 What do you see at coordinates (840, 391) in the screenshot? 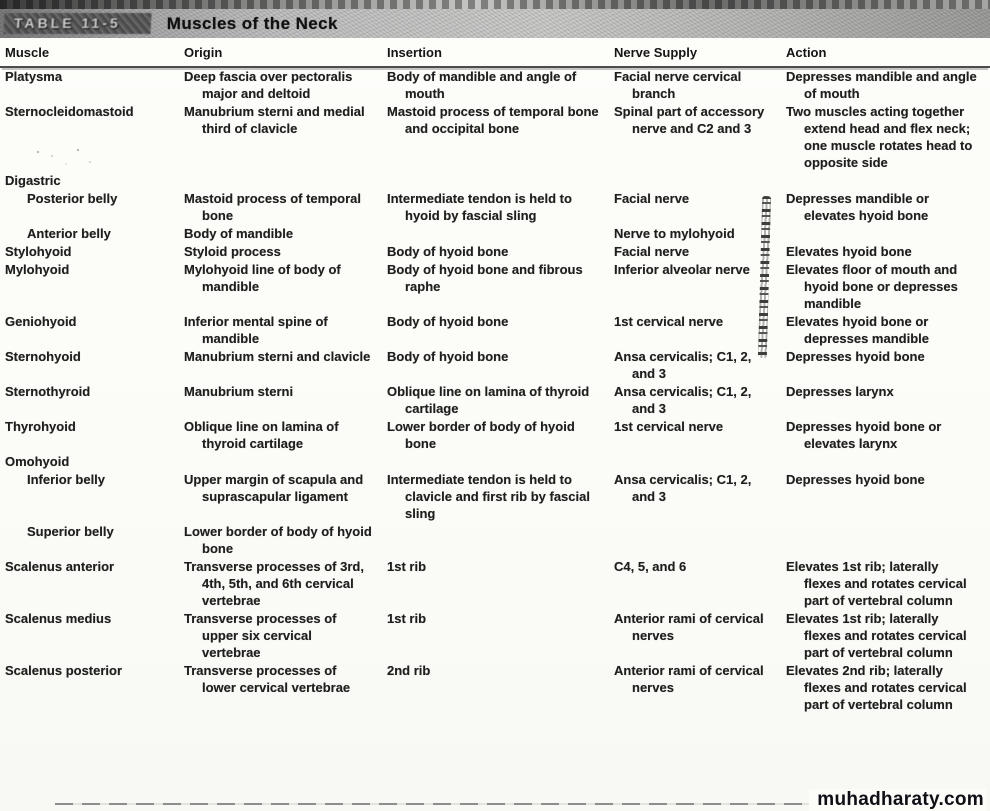
I see `cell-action: Depresses larynx` at bounding box center [840, 391].